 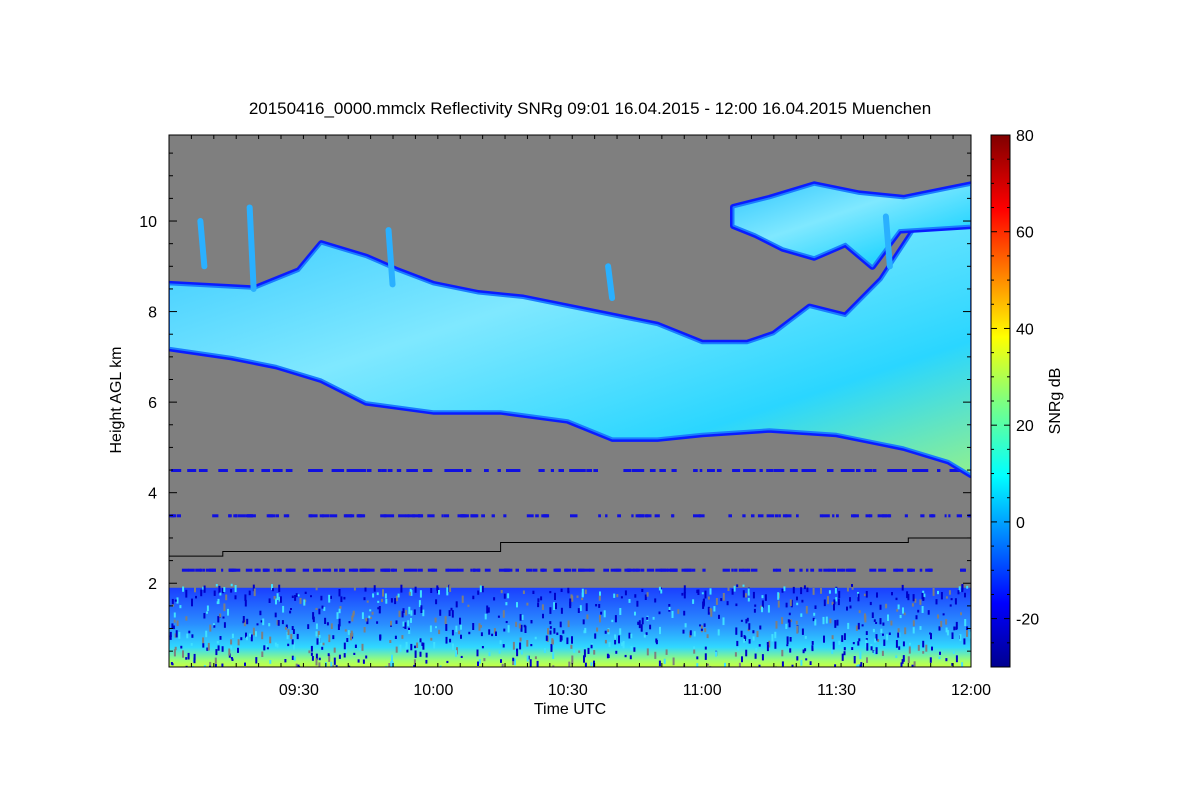 I want to click on noise-speckle, so click(x=570, y=625).